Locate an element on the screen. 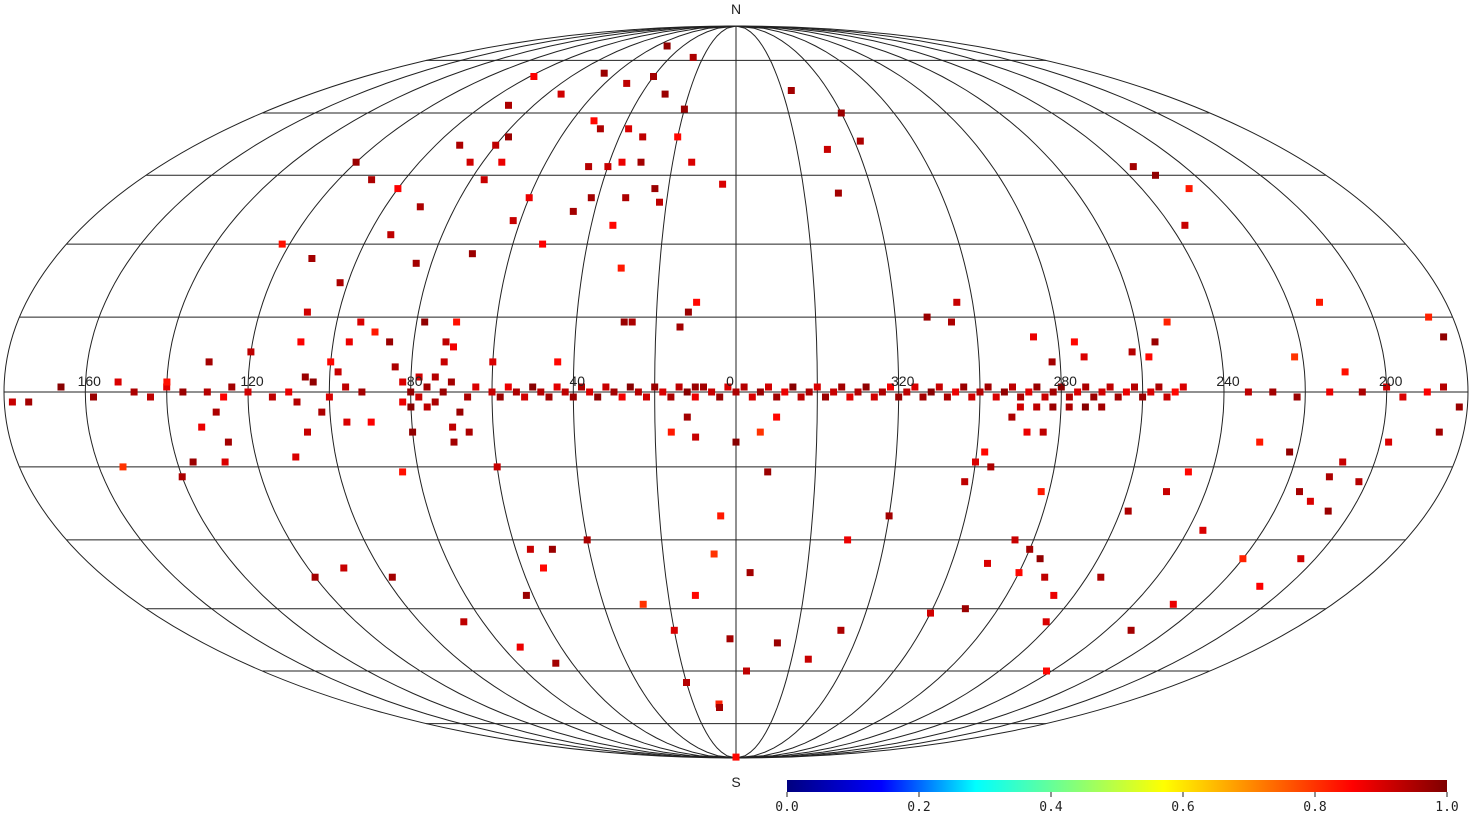  colorbar-ticks: 0.0 0.2 0.4 0.6 0.8 1.0 is located at coordinates (1117, 803).